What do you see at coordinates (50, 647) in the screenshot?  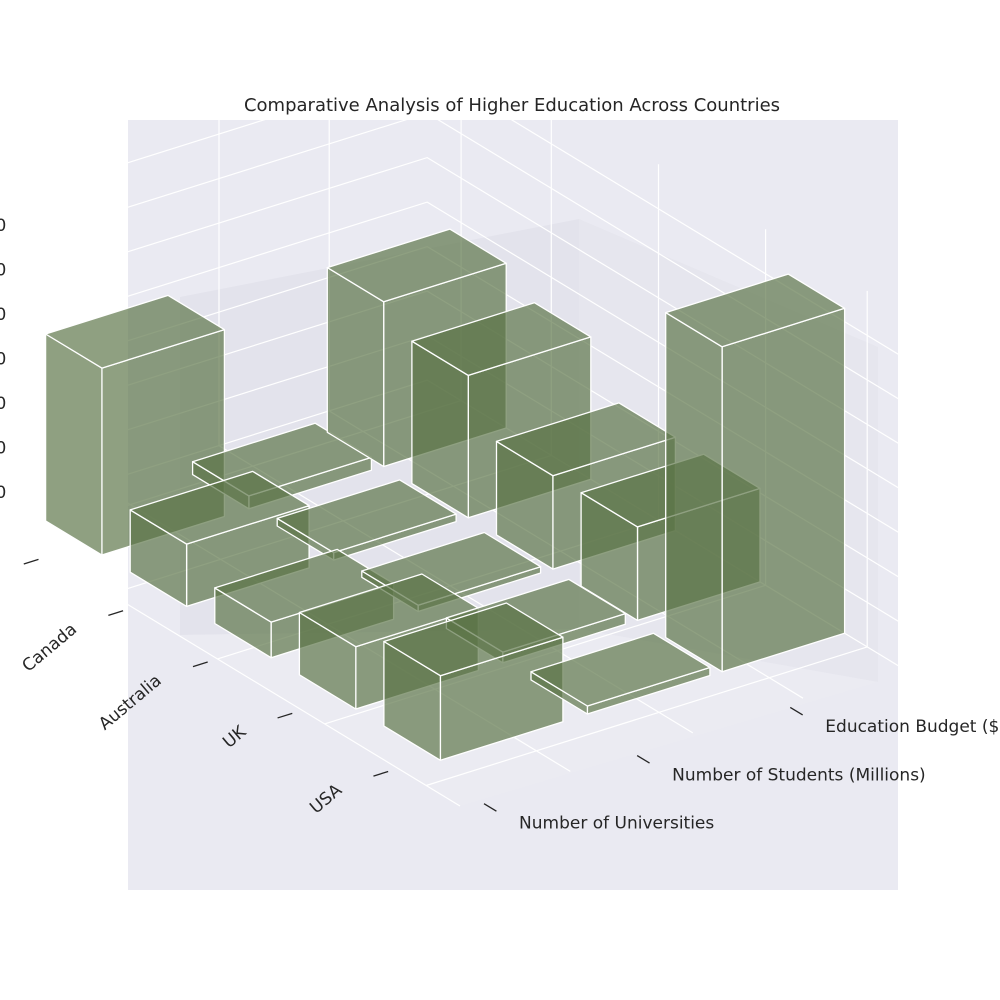 I see `x-tick-label: Canada` at bounding box center [50, 647].